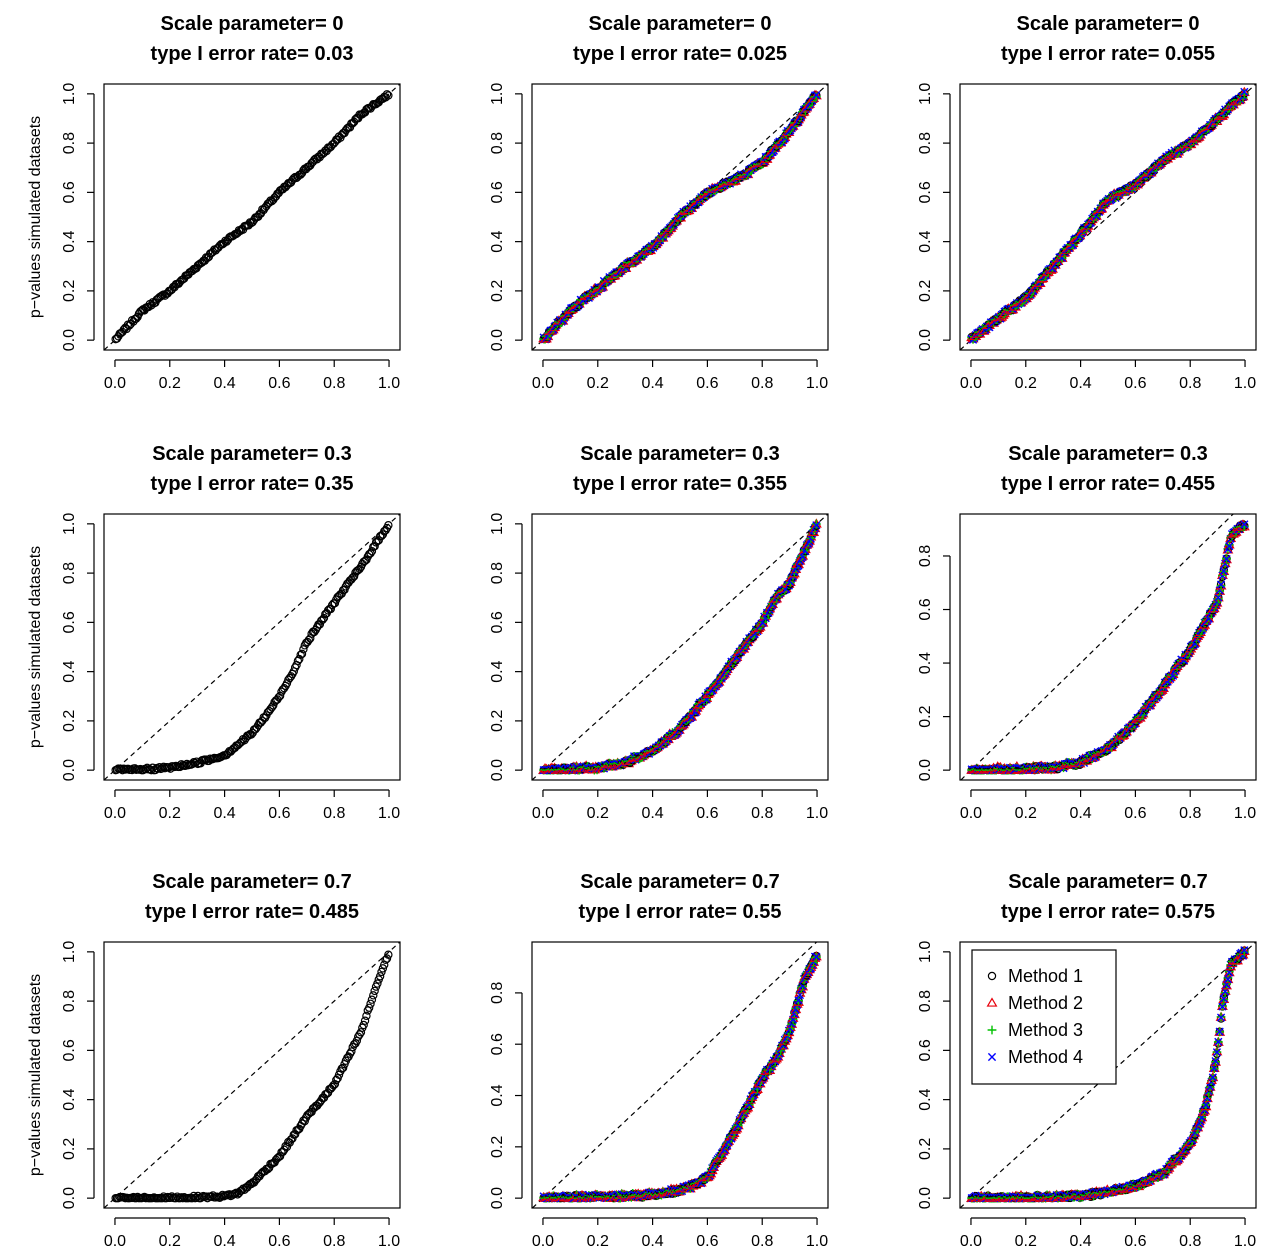  Describe the element at coordinates (252, 882) in the screenshot. I see `panel-title-line1: Scale parameter= 0.7` at that location.